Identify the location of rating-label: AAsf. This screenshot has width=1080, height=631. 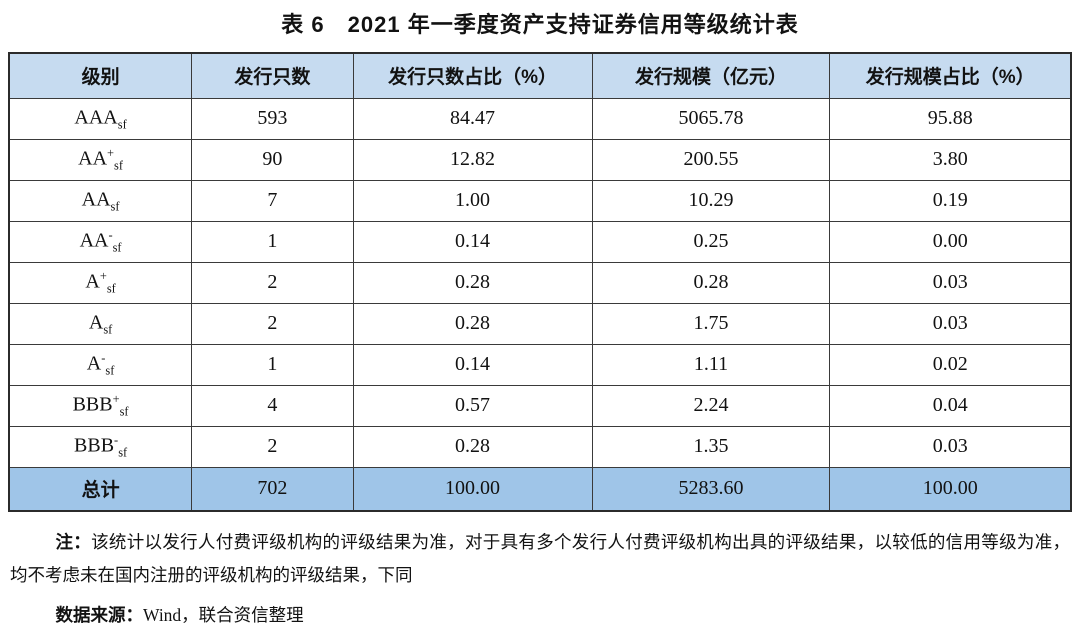
(100, 200).